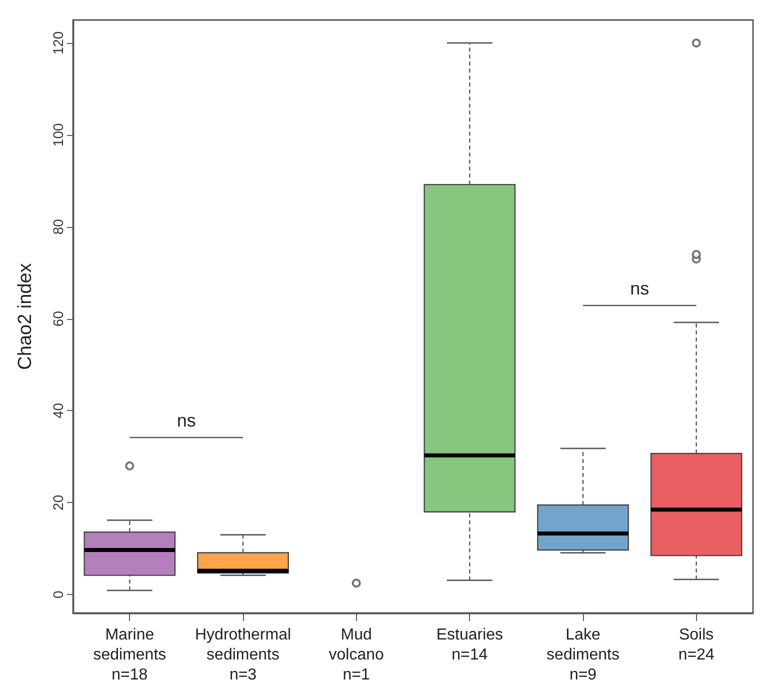  I want to click on x-tick-label: Marine sediments n=18, so click(129, 655).